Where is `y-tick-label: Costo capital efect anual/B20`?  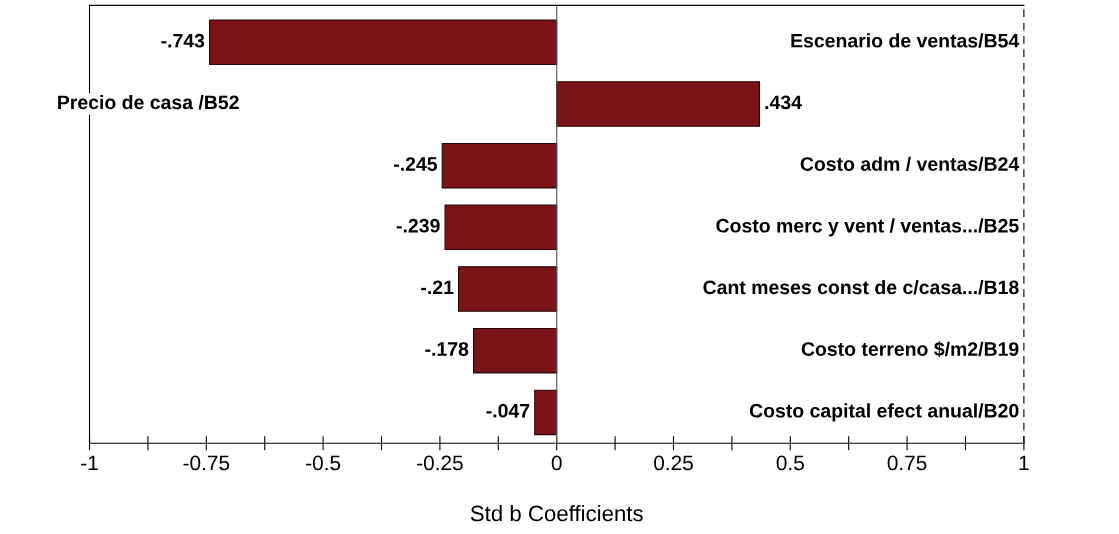 y-tick-label: Costo capital efect anual/B20 is located at coordinates (884, 412).